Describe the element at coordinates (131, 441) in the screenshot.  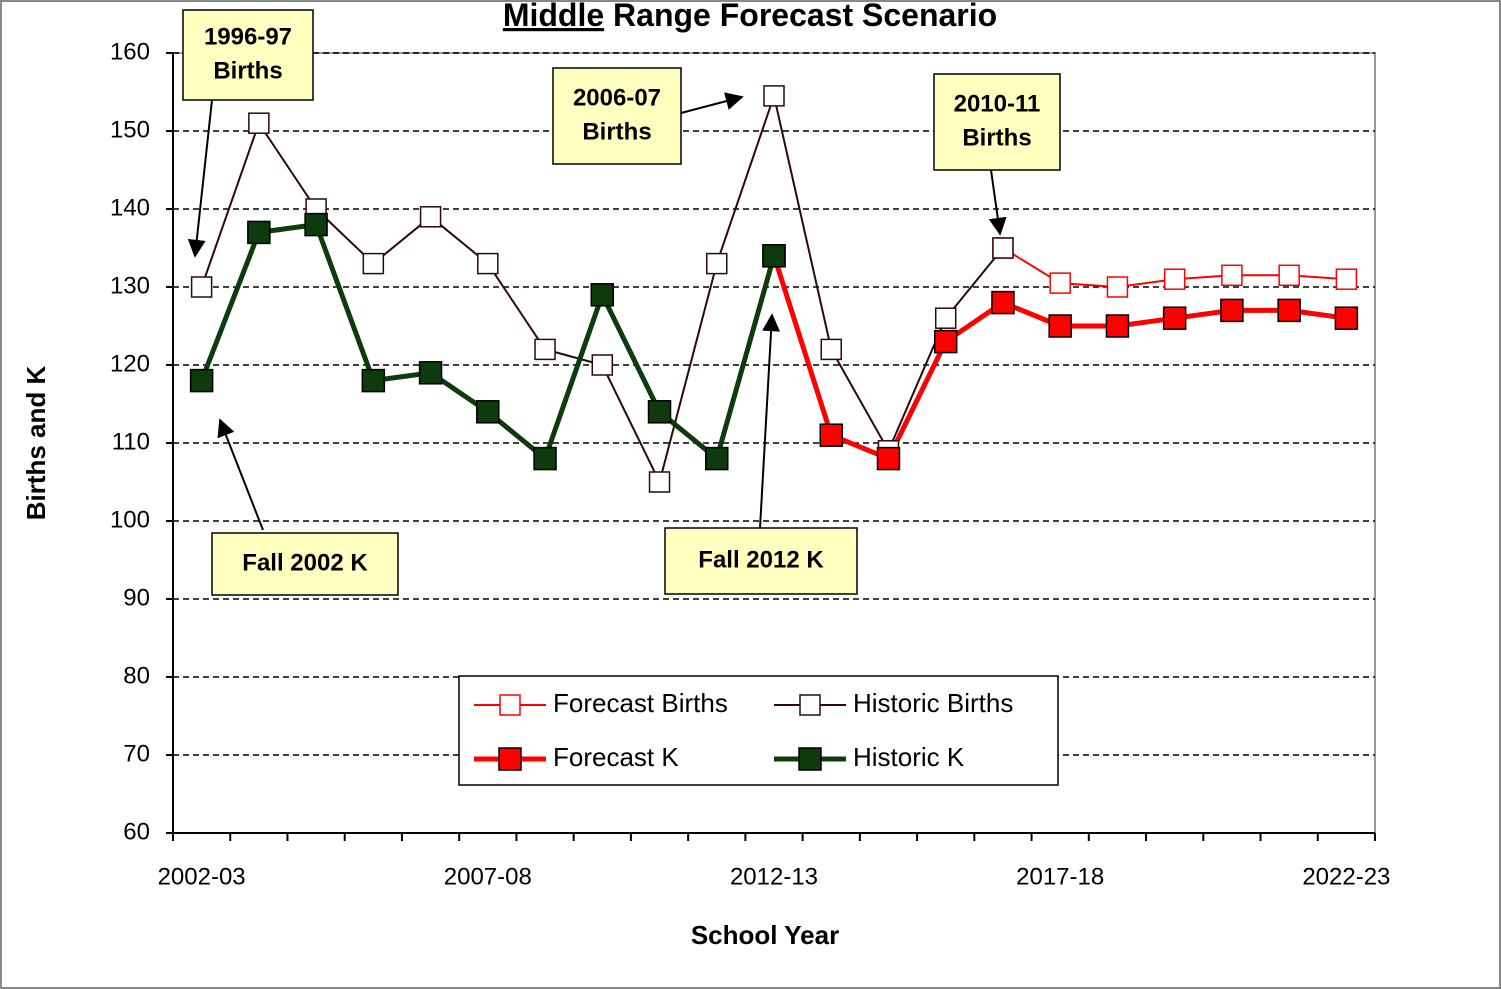
I see `y-tick-label: 110` at that location.